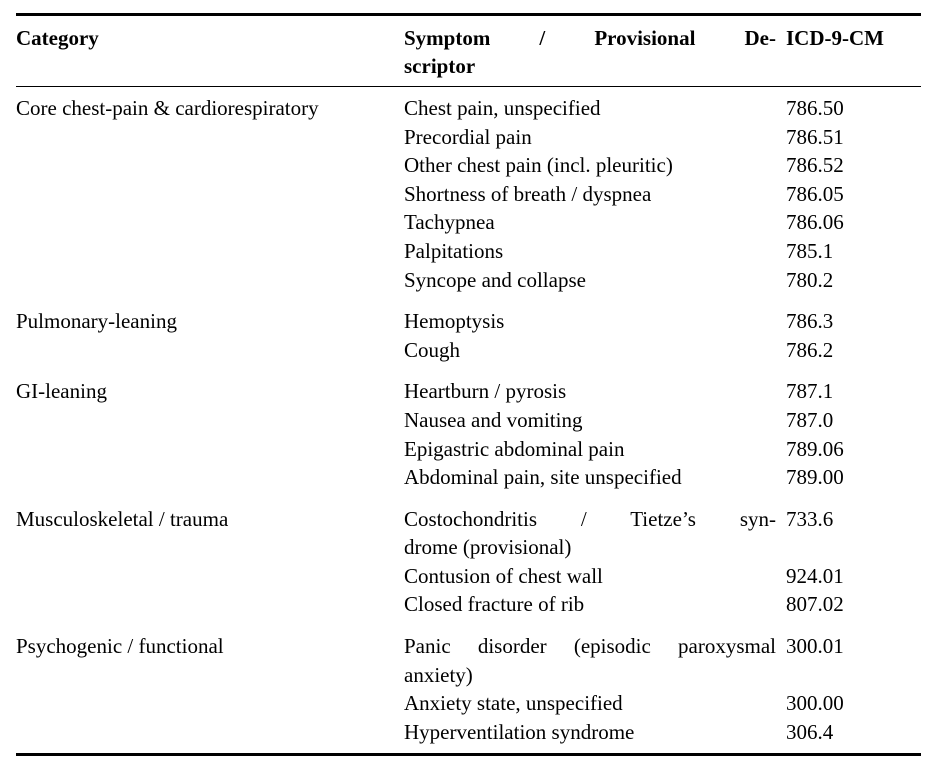 The height and width of the screenshot is (776, 938). Describe the element at coordinates (815, 222) in the screenshot. I see `code-cell: 786.06` at that location.